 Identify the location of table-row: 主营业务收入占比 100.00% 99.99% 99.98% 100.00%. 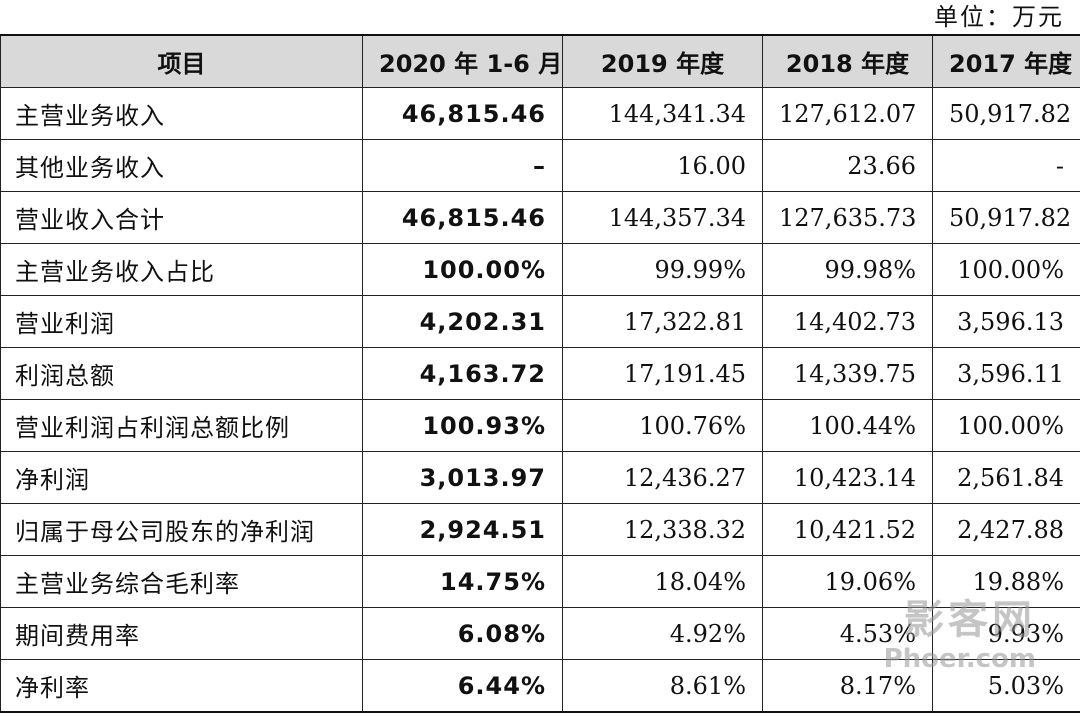
(540, 269).